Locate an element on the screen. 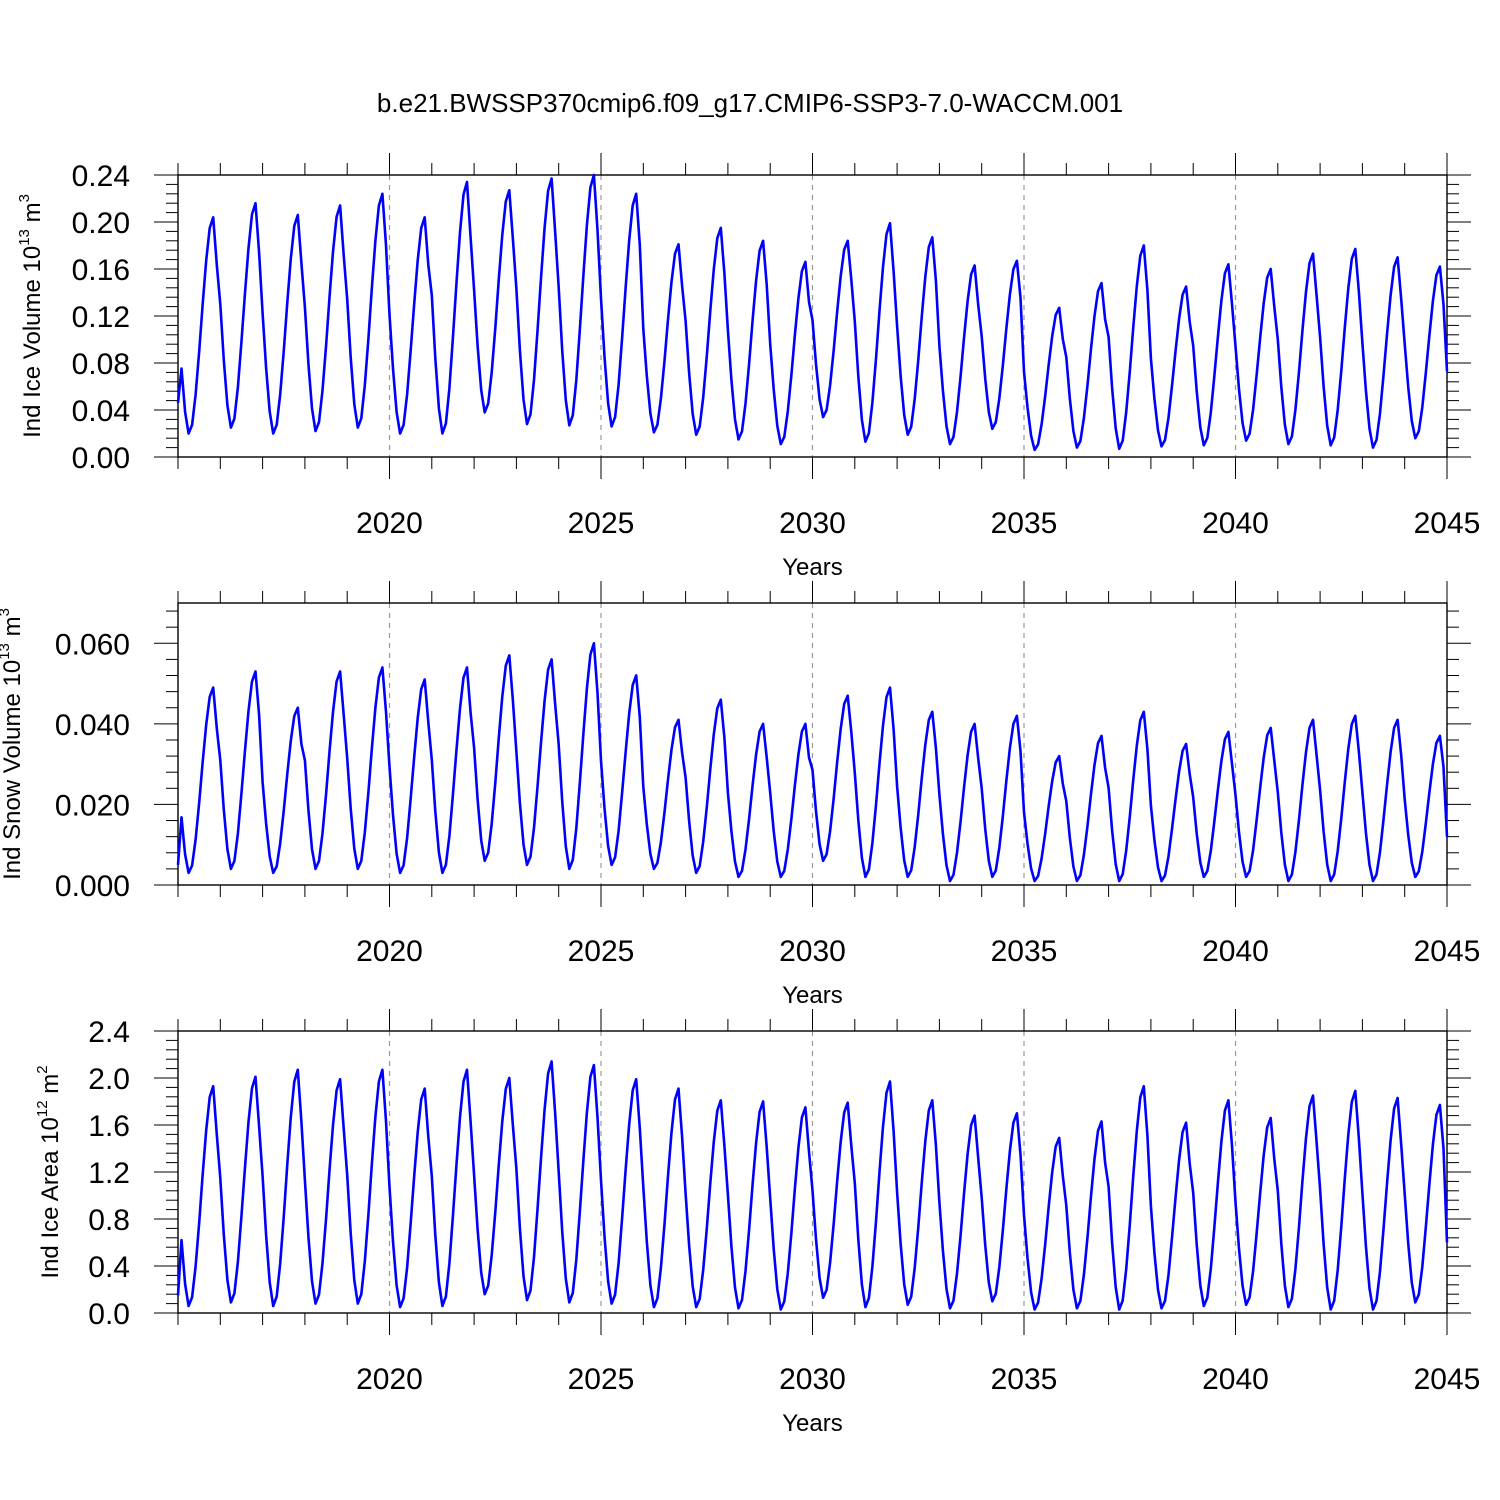  y-tick-label: 0.8 is located at coordinates (109, 1220).